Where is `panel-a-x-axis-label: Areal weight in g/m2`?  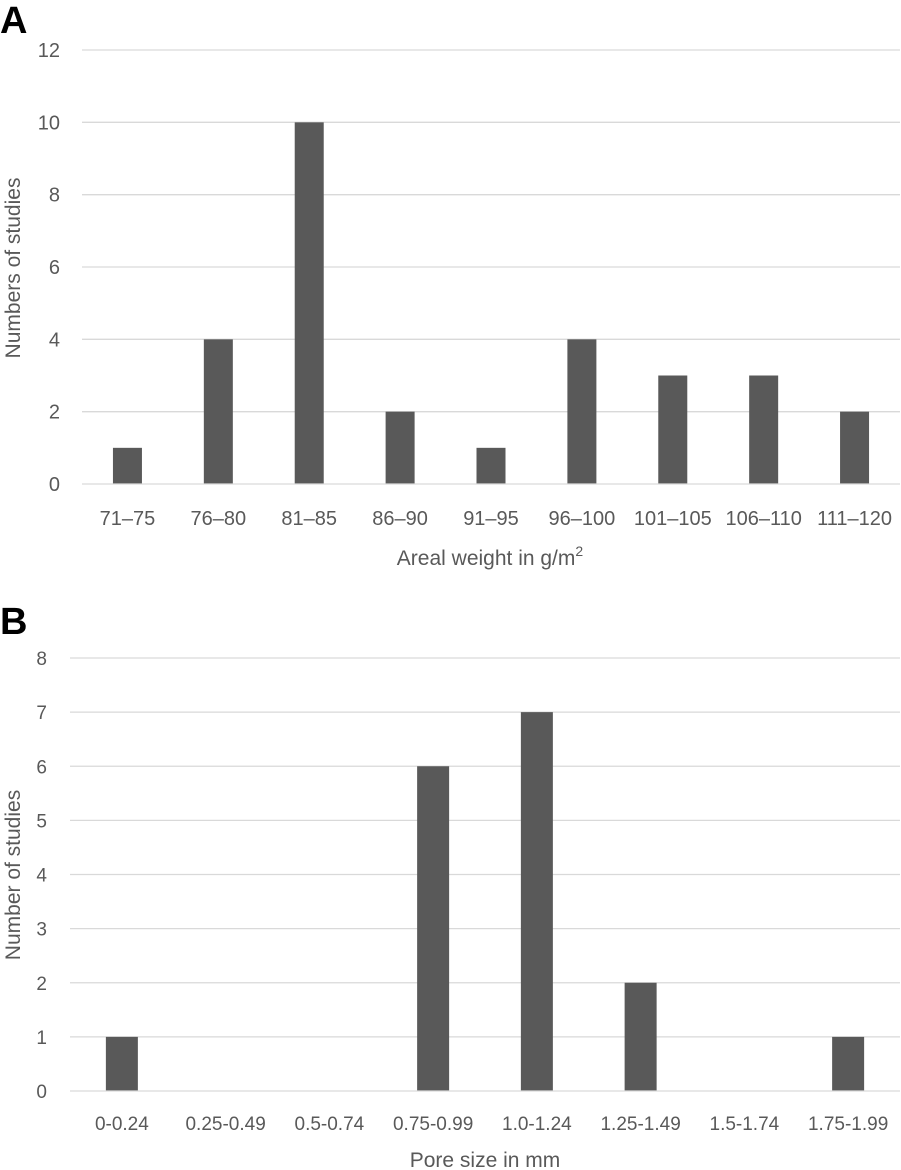 panel-a-x-axis-label: Areal weight in g/m2 is located at coordinates (490, 556).